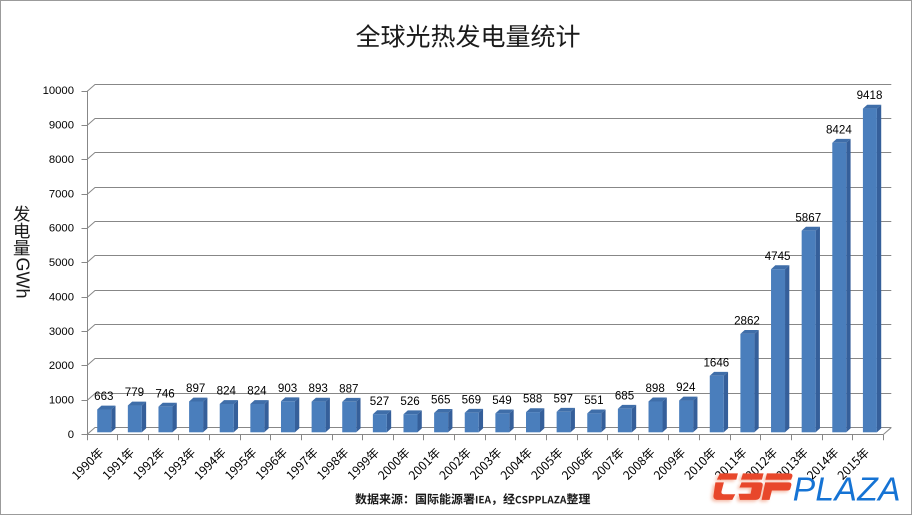 This screenshot has width=912, height=515. What do you see at coordinates (839, 129) in the screenshot?
I see `svg-text: 8424` at bounding box center [839, 129].